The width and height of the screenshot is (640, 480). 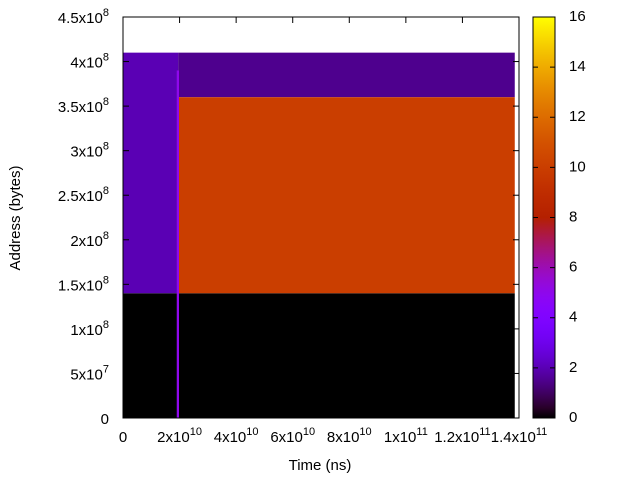 I want to click on tick-label: 4x10¹⁰, so click(x=236, y=436).